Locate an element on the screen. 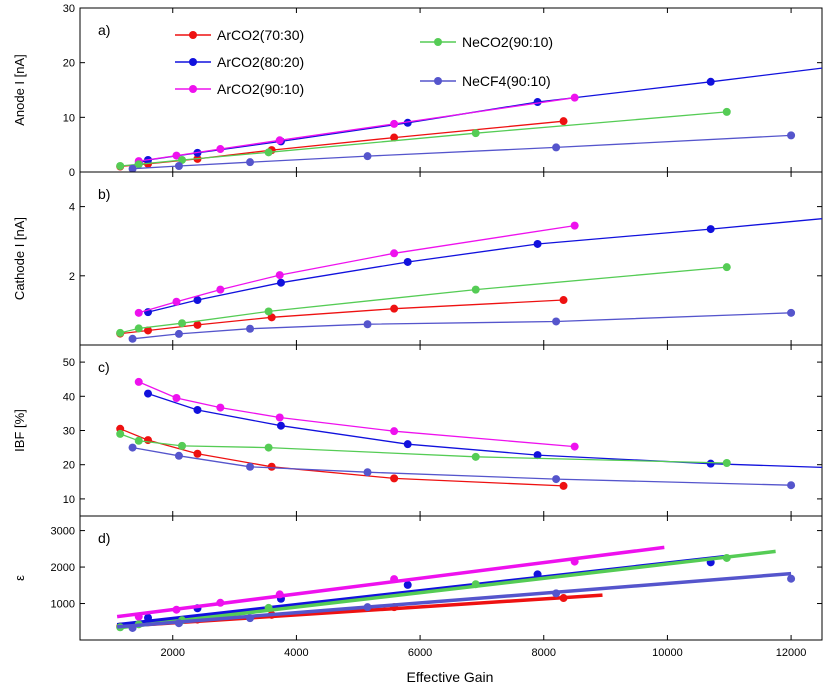 The width and height of the screenshot is (830, 690). panel-label: d) is located at coordinates (104, 538).